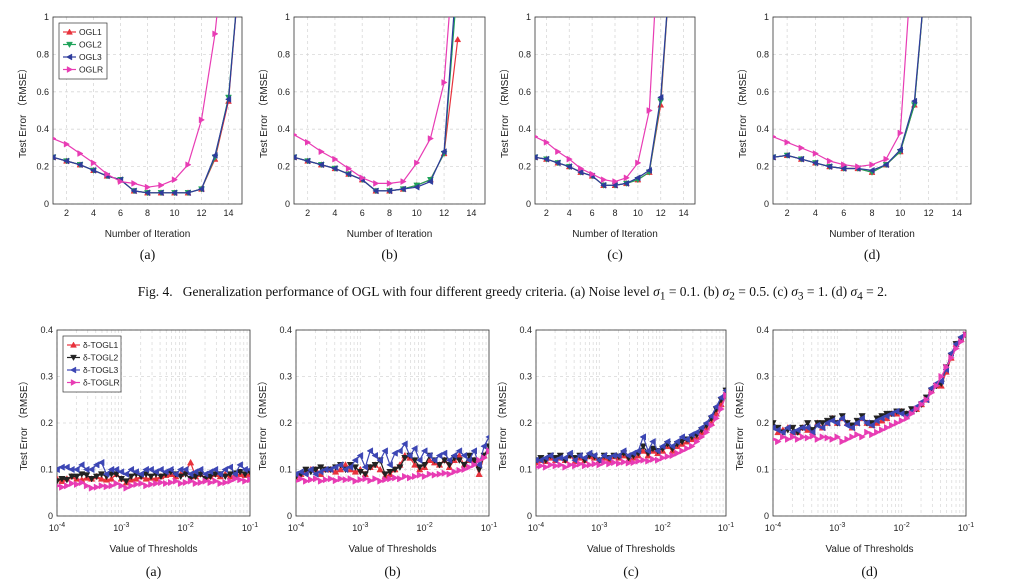 This screenshot has width=1025, height=588. I want to click on y-tick-label: 1, so click(766, 17).